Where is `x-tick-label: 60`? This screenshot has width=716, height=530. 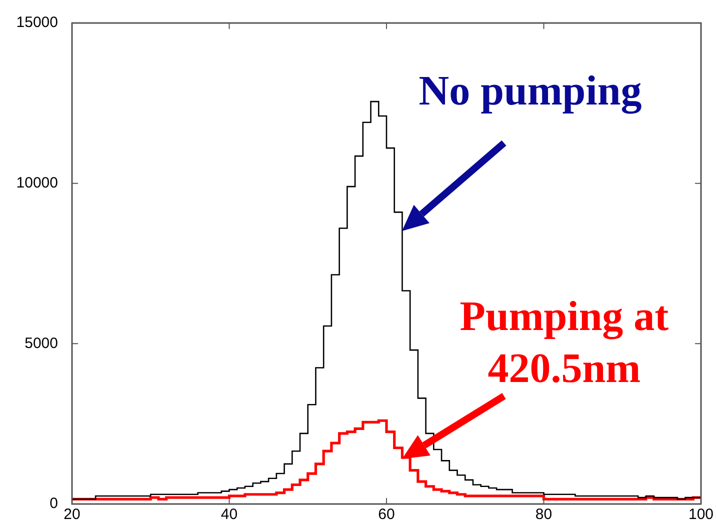 x-tick-label: 60 is located at coordinates (386, 515).